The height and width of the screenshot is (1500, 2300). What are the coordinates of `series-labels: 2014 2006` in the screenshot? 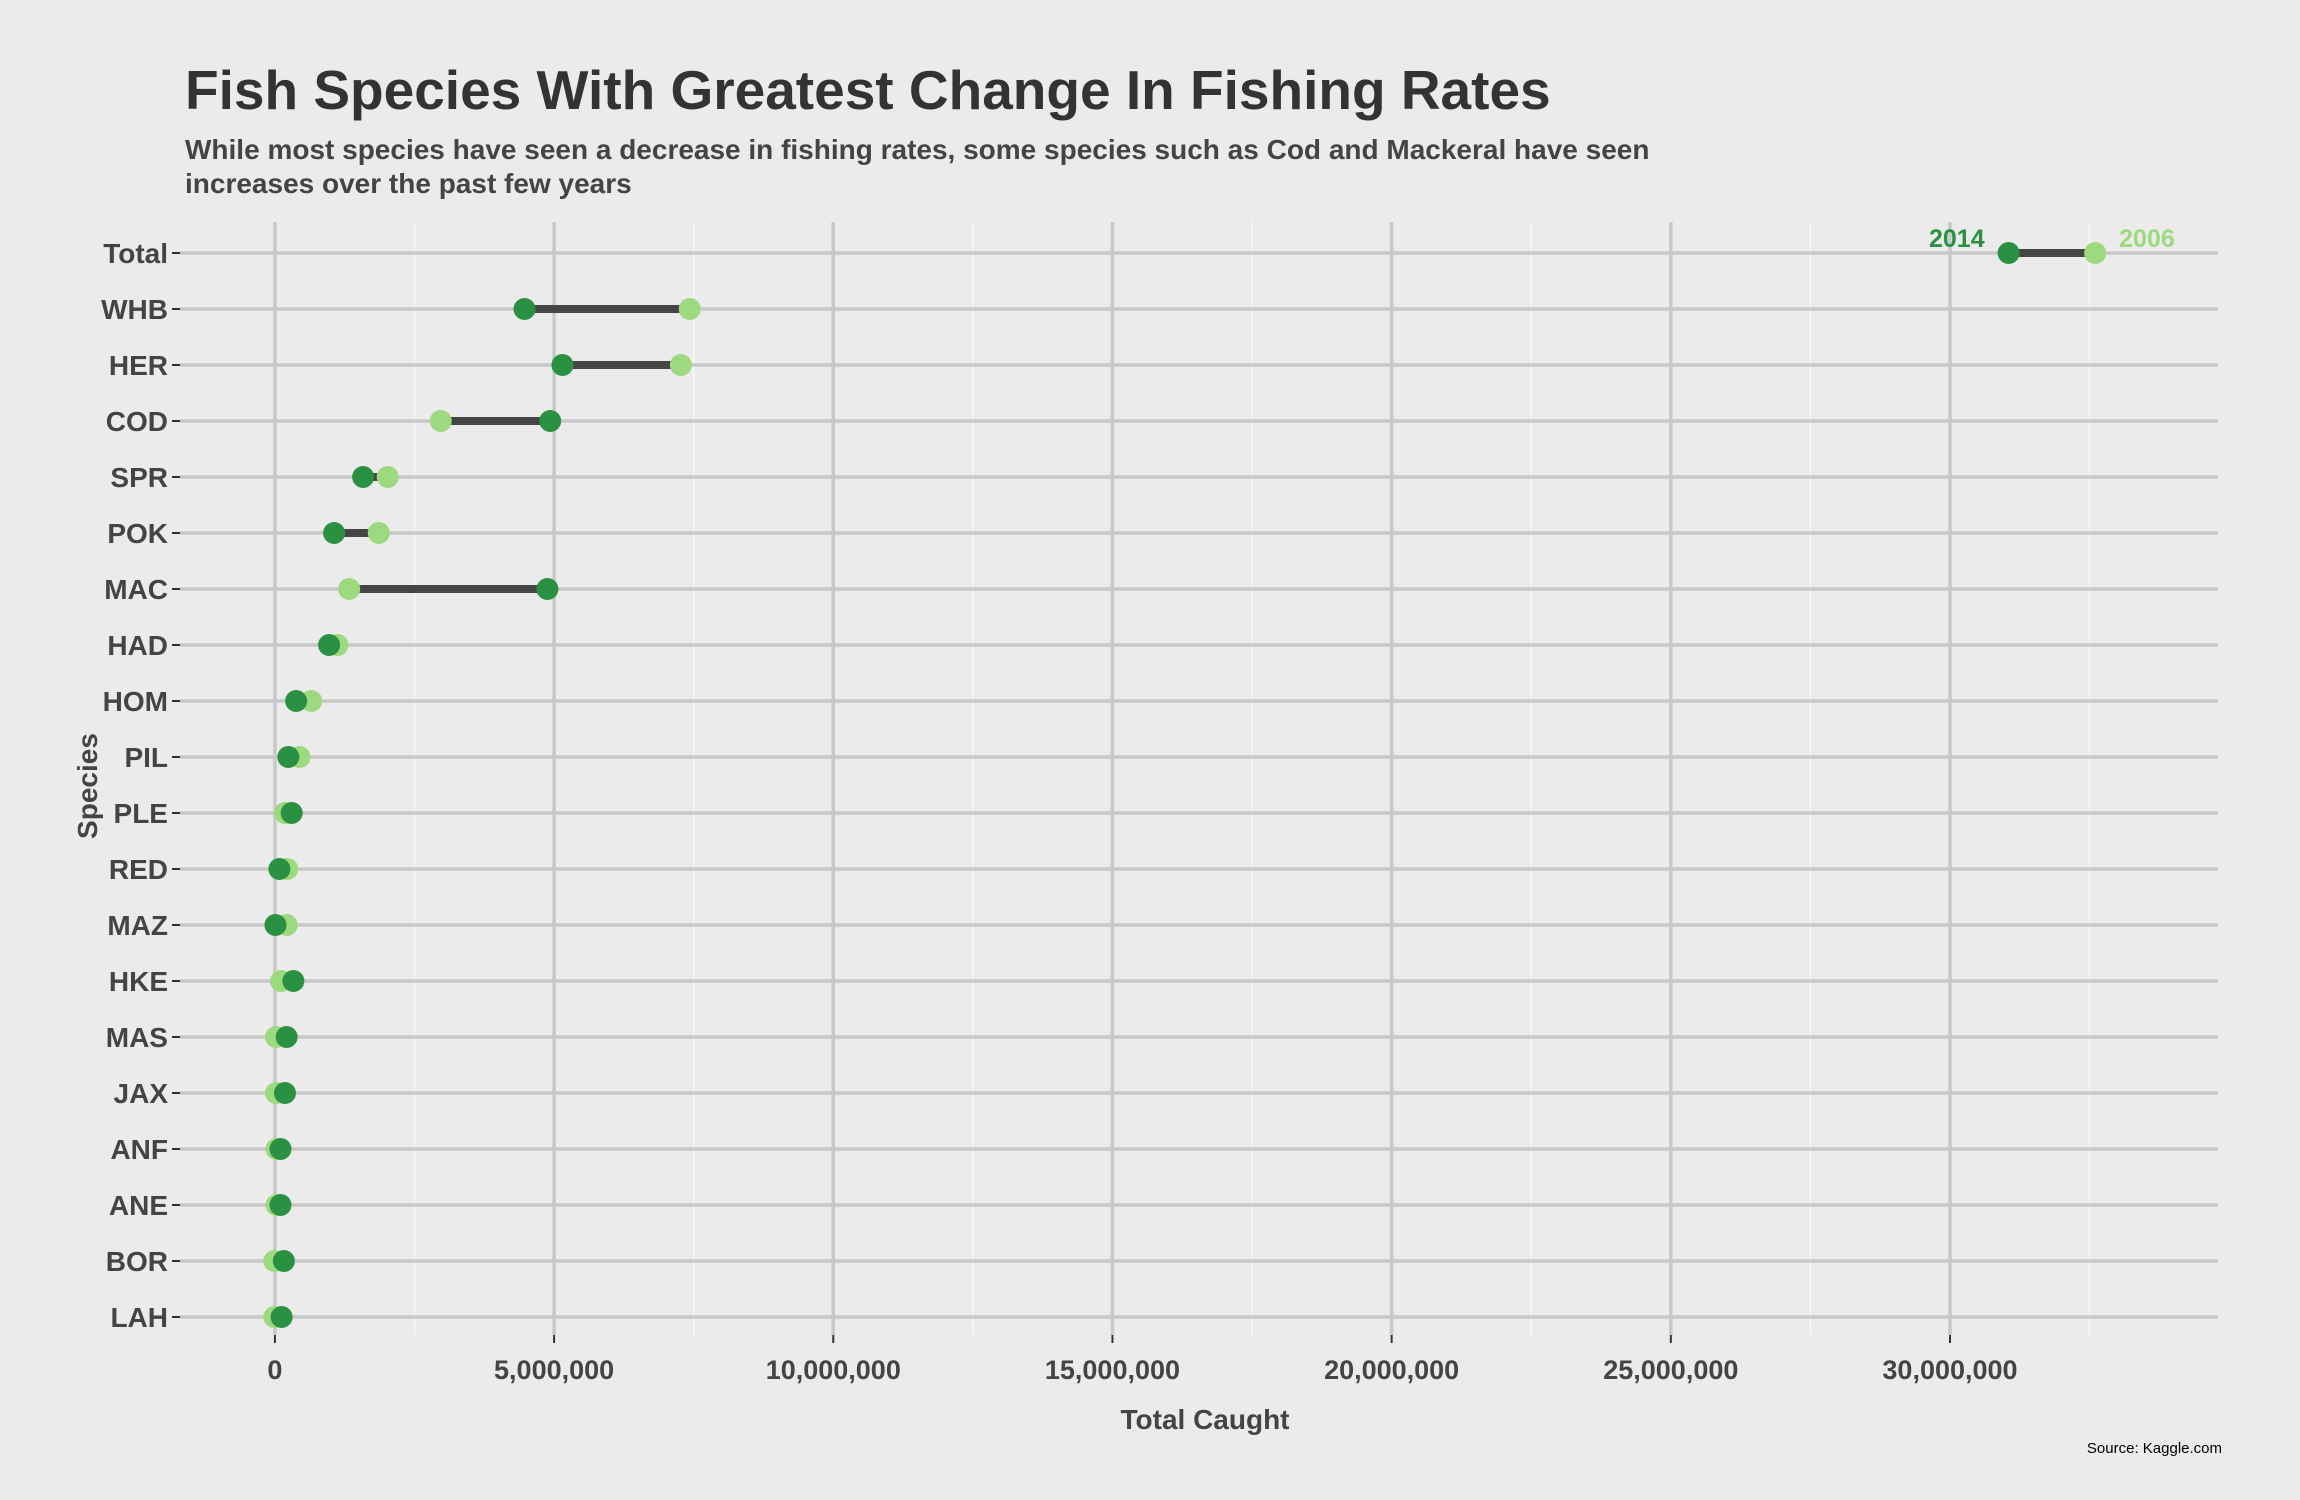 It's located at (2052, 239).